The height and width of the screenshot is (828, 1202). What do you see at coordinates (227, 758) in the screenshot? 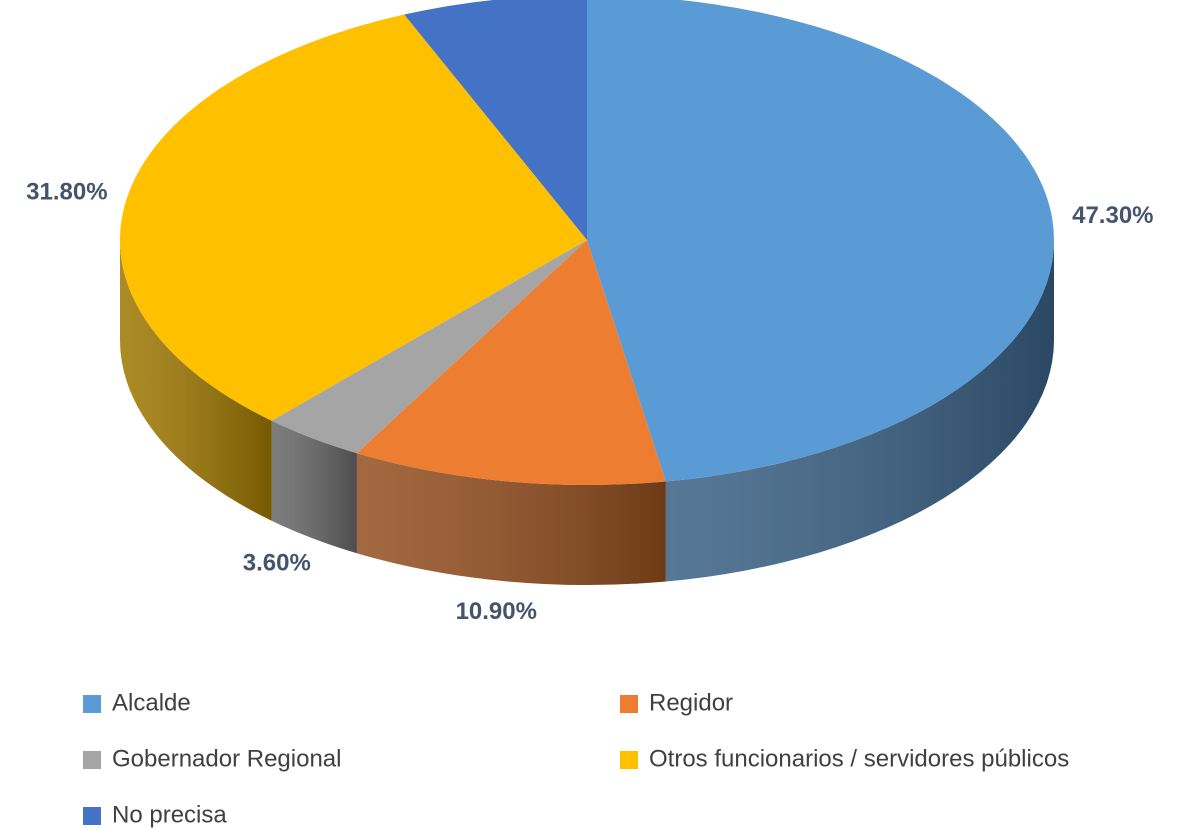
I see `legend-label: Gobernador Regional` at bounding box center [227, 758].